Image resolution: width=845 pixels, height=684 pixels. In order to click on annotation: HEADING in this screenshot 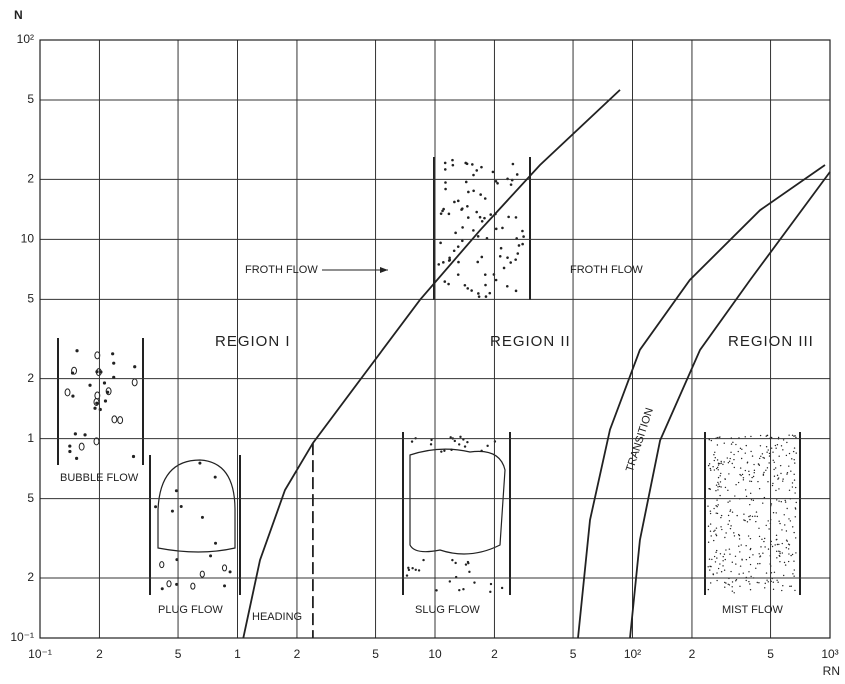, I will do `click(277, 617)`.